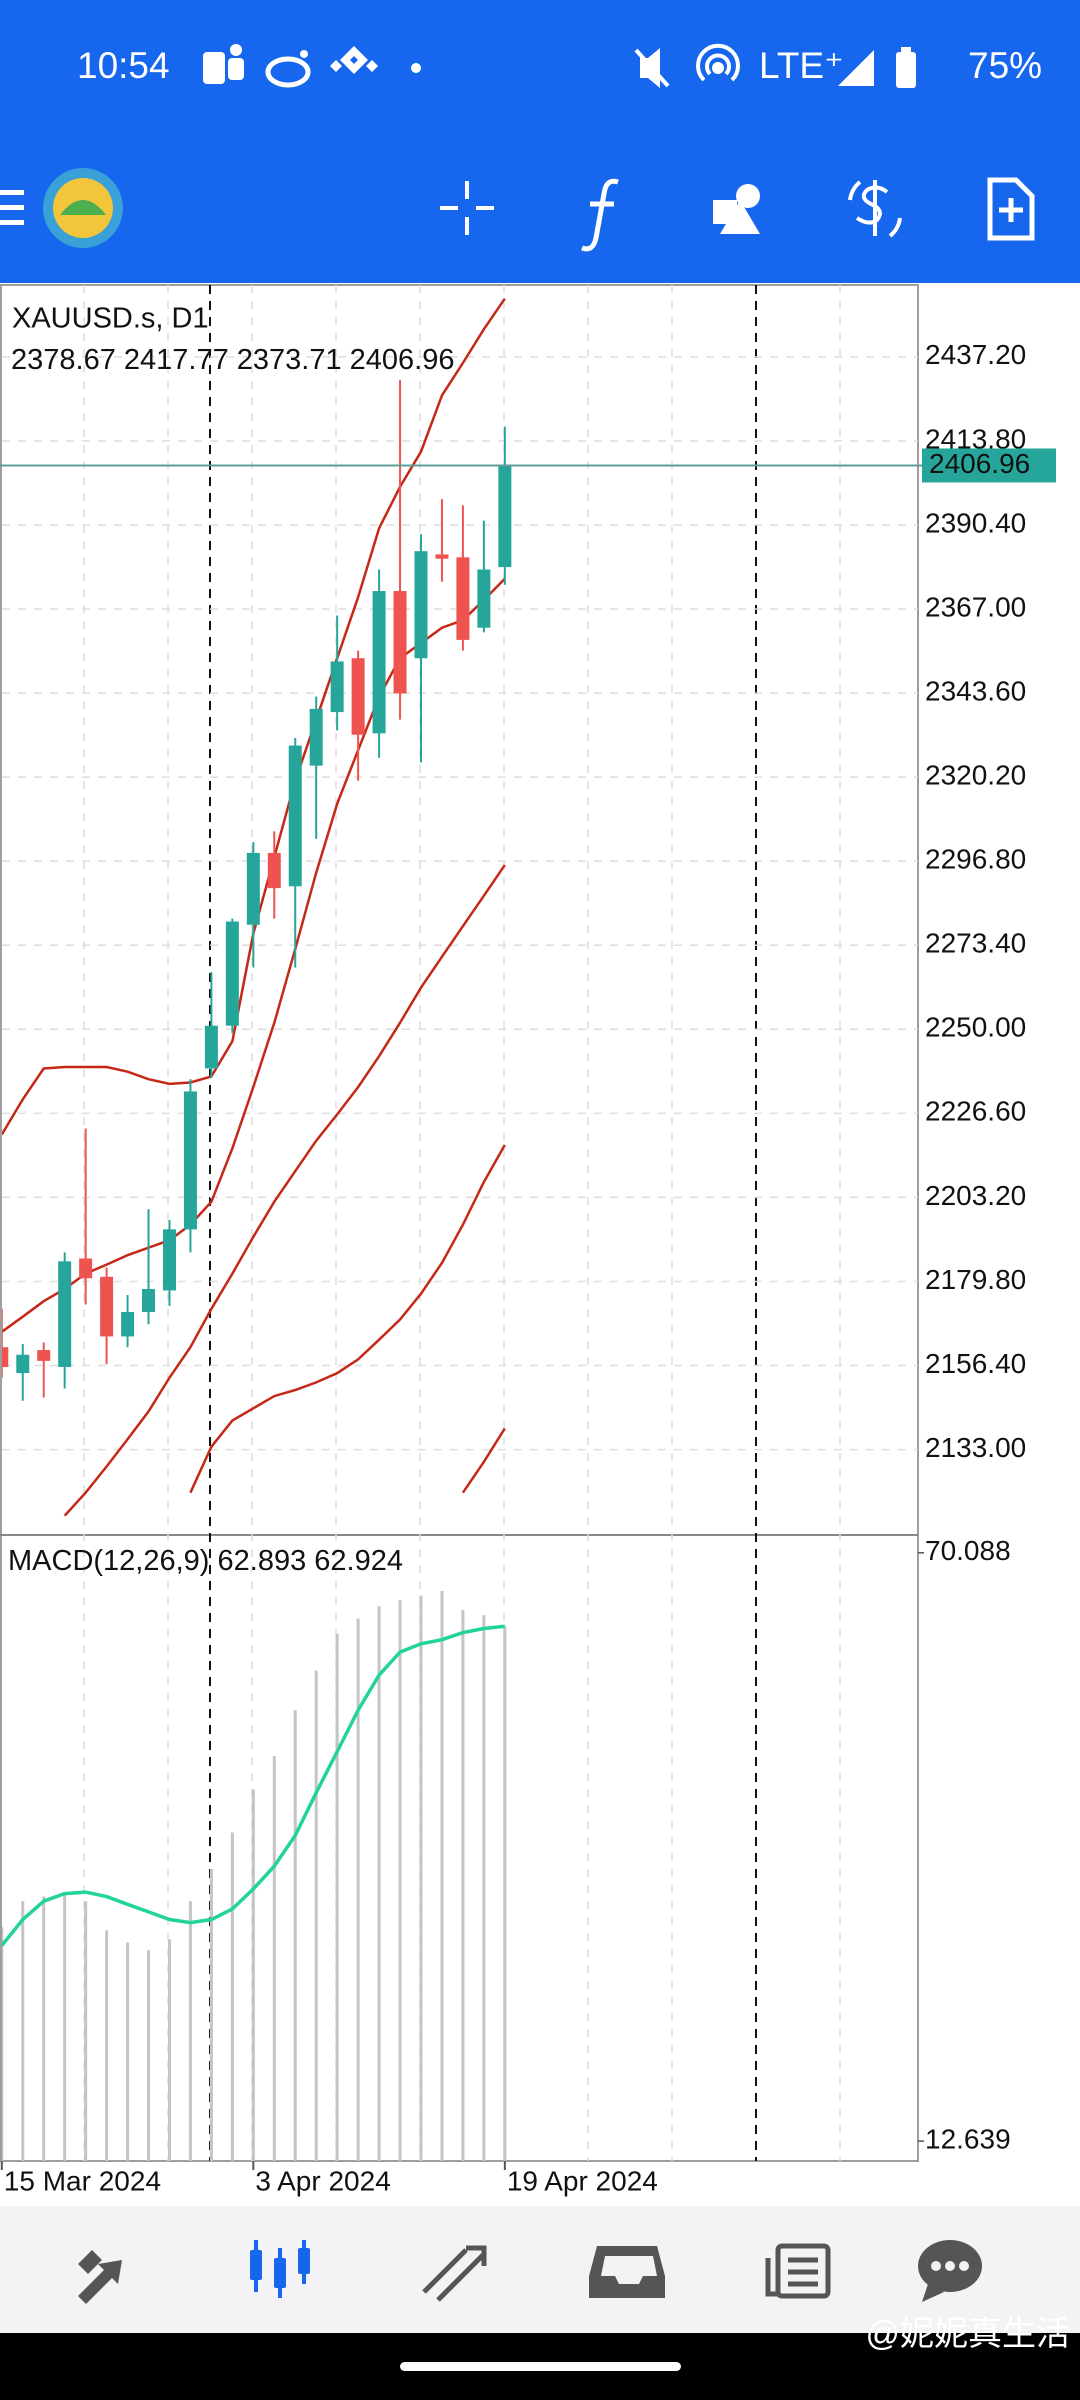 The image size is (1080, 2400). I want to click on y-tick-label: 2179.80, so click(975, 1279).